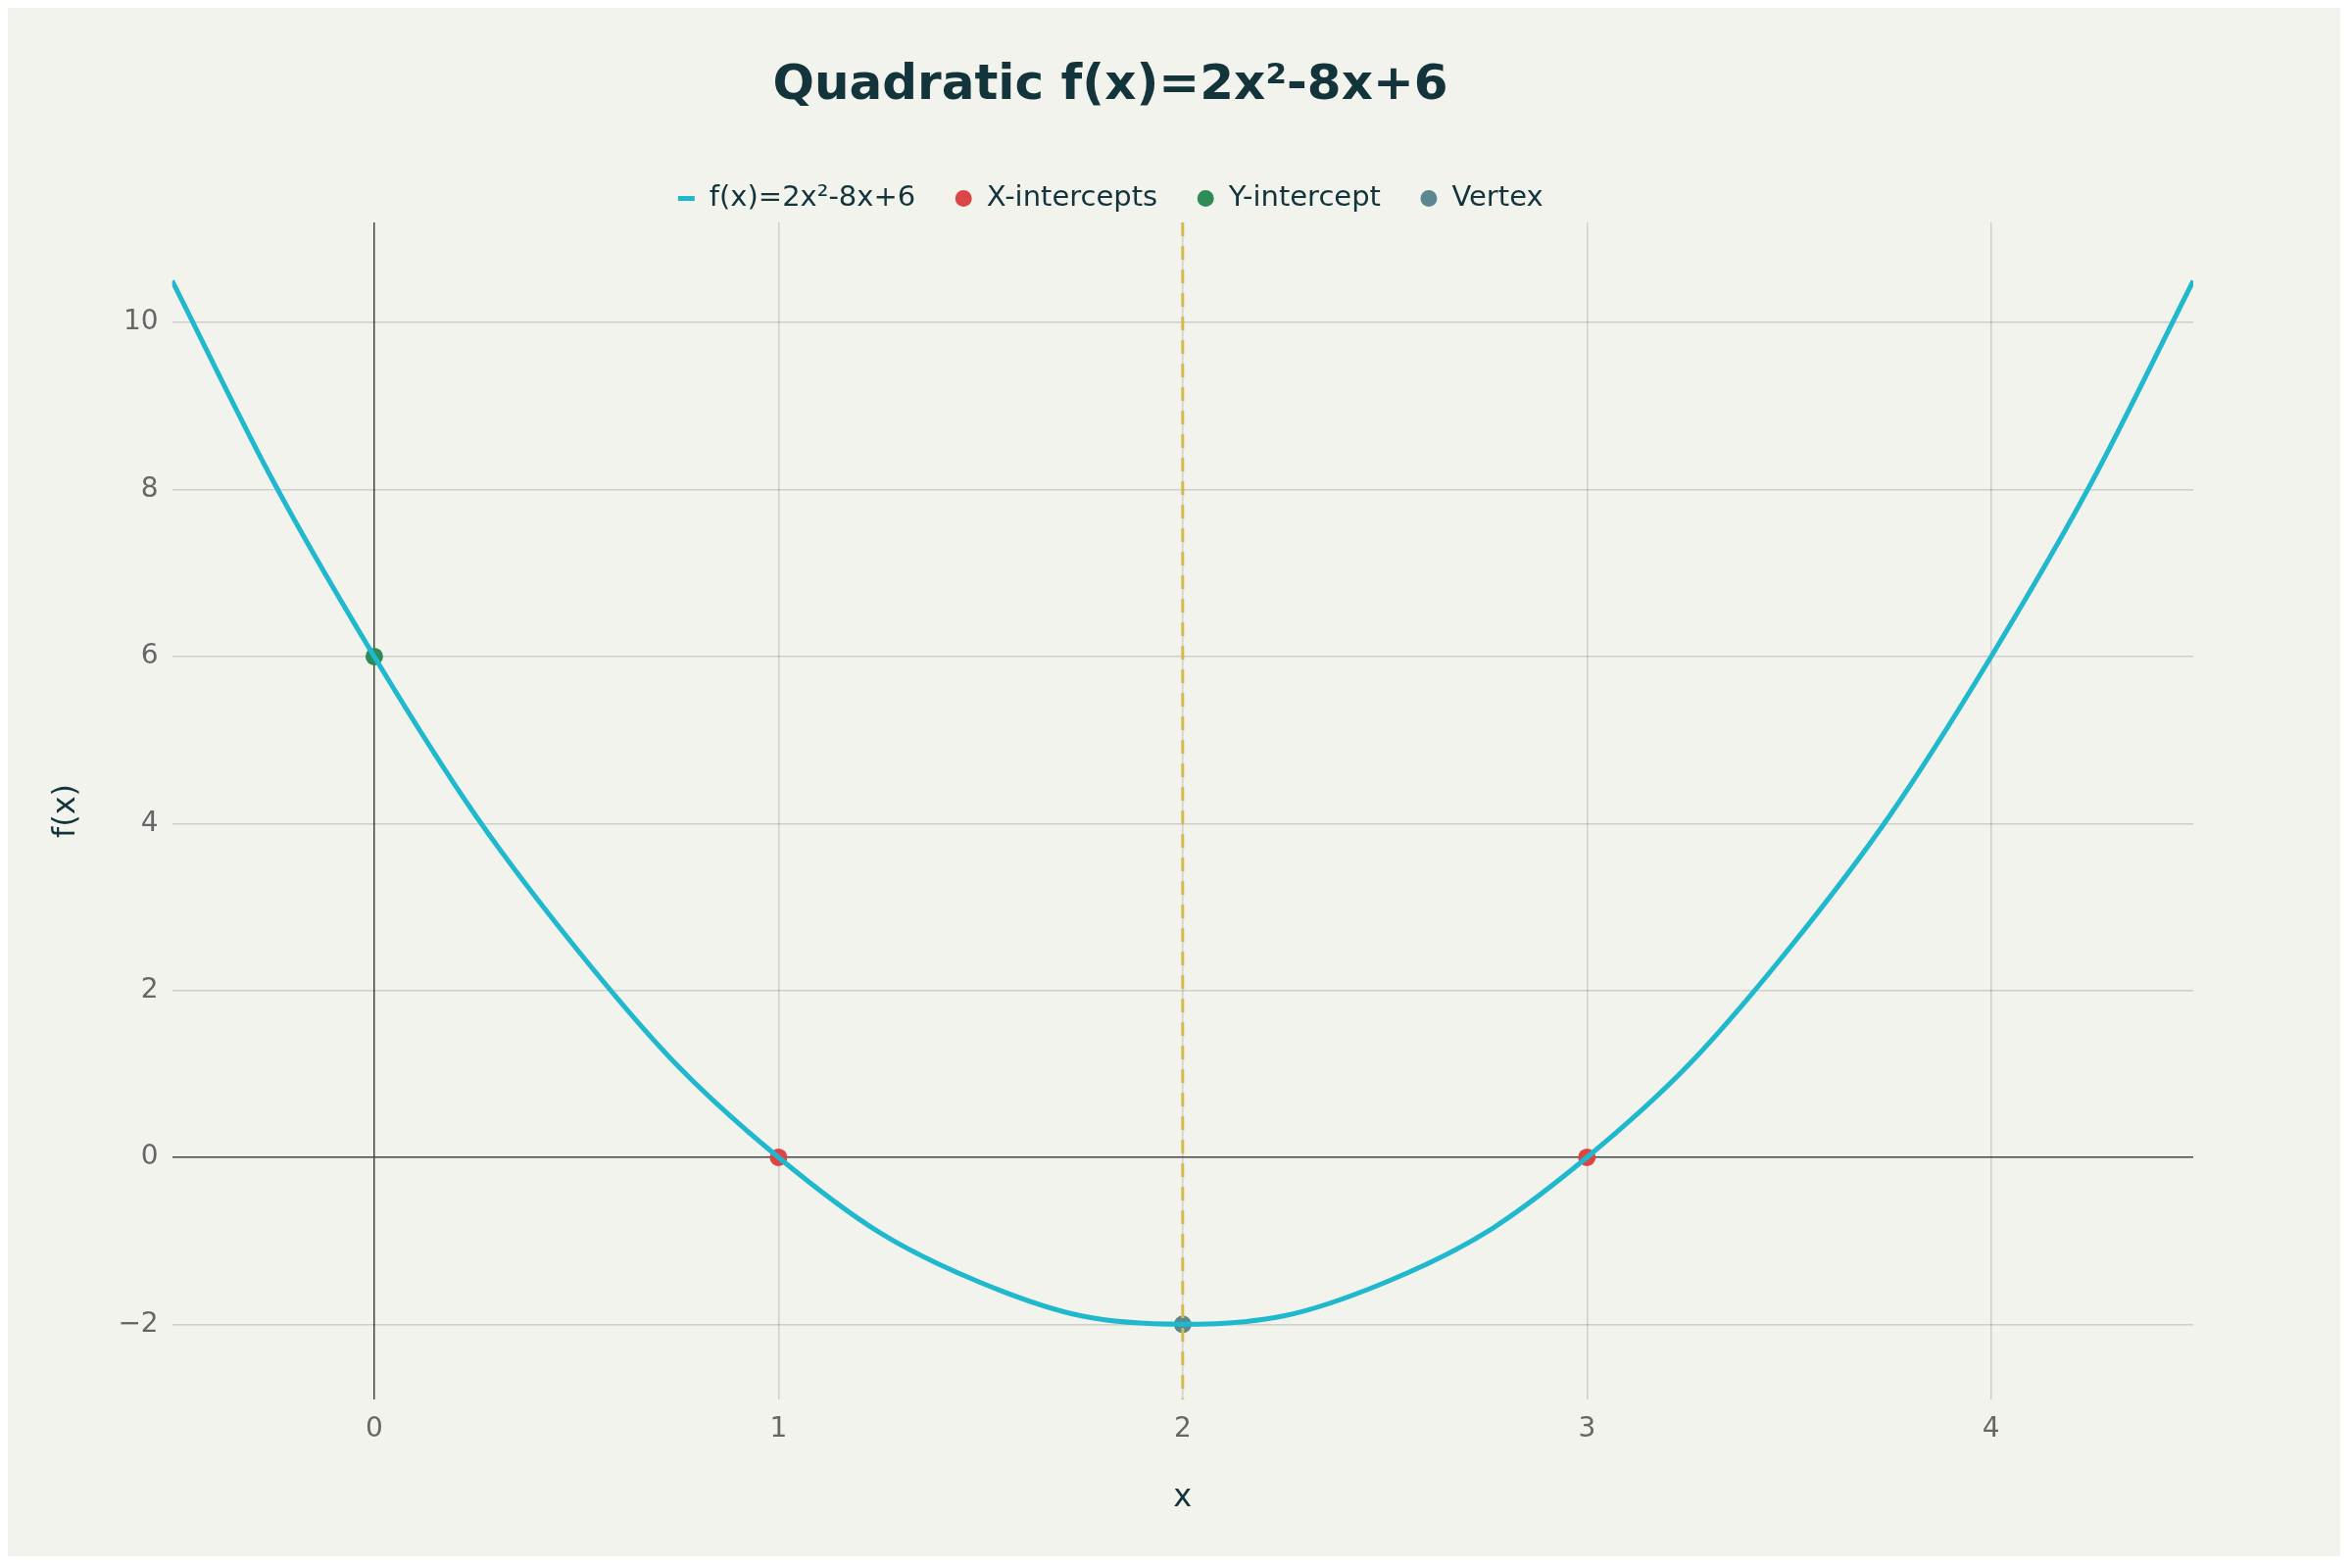  I want to click on x-tick-label: 3, so click(1587, 1428).